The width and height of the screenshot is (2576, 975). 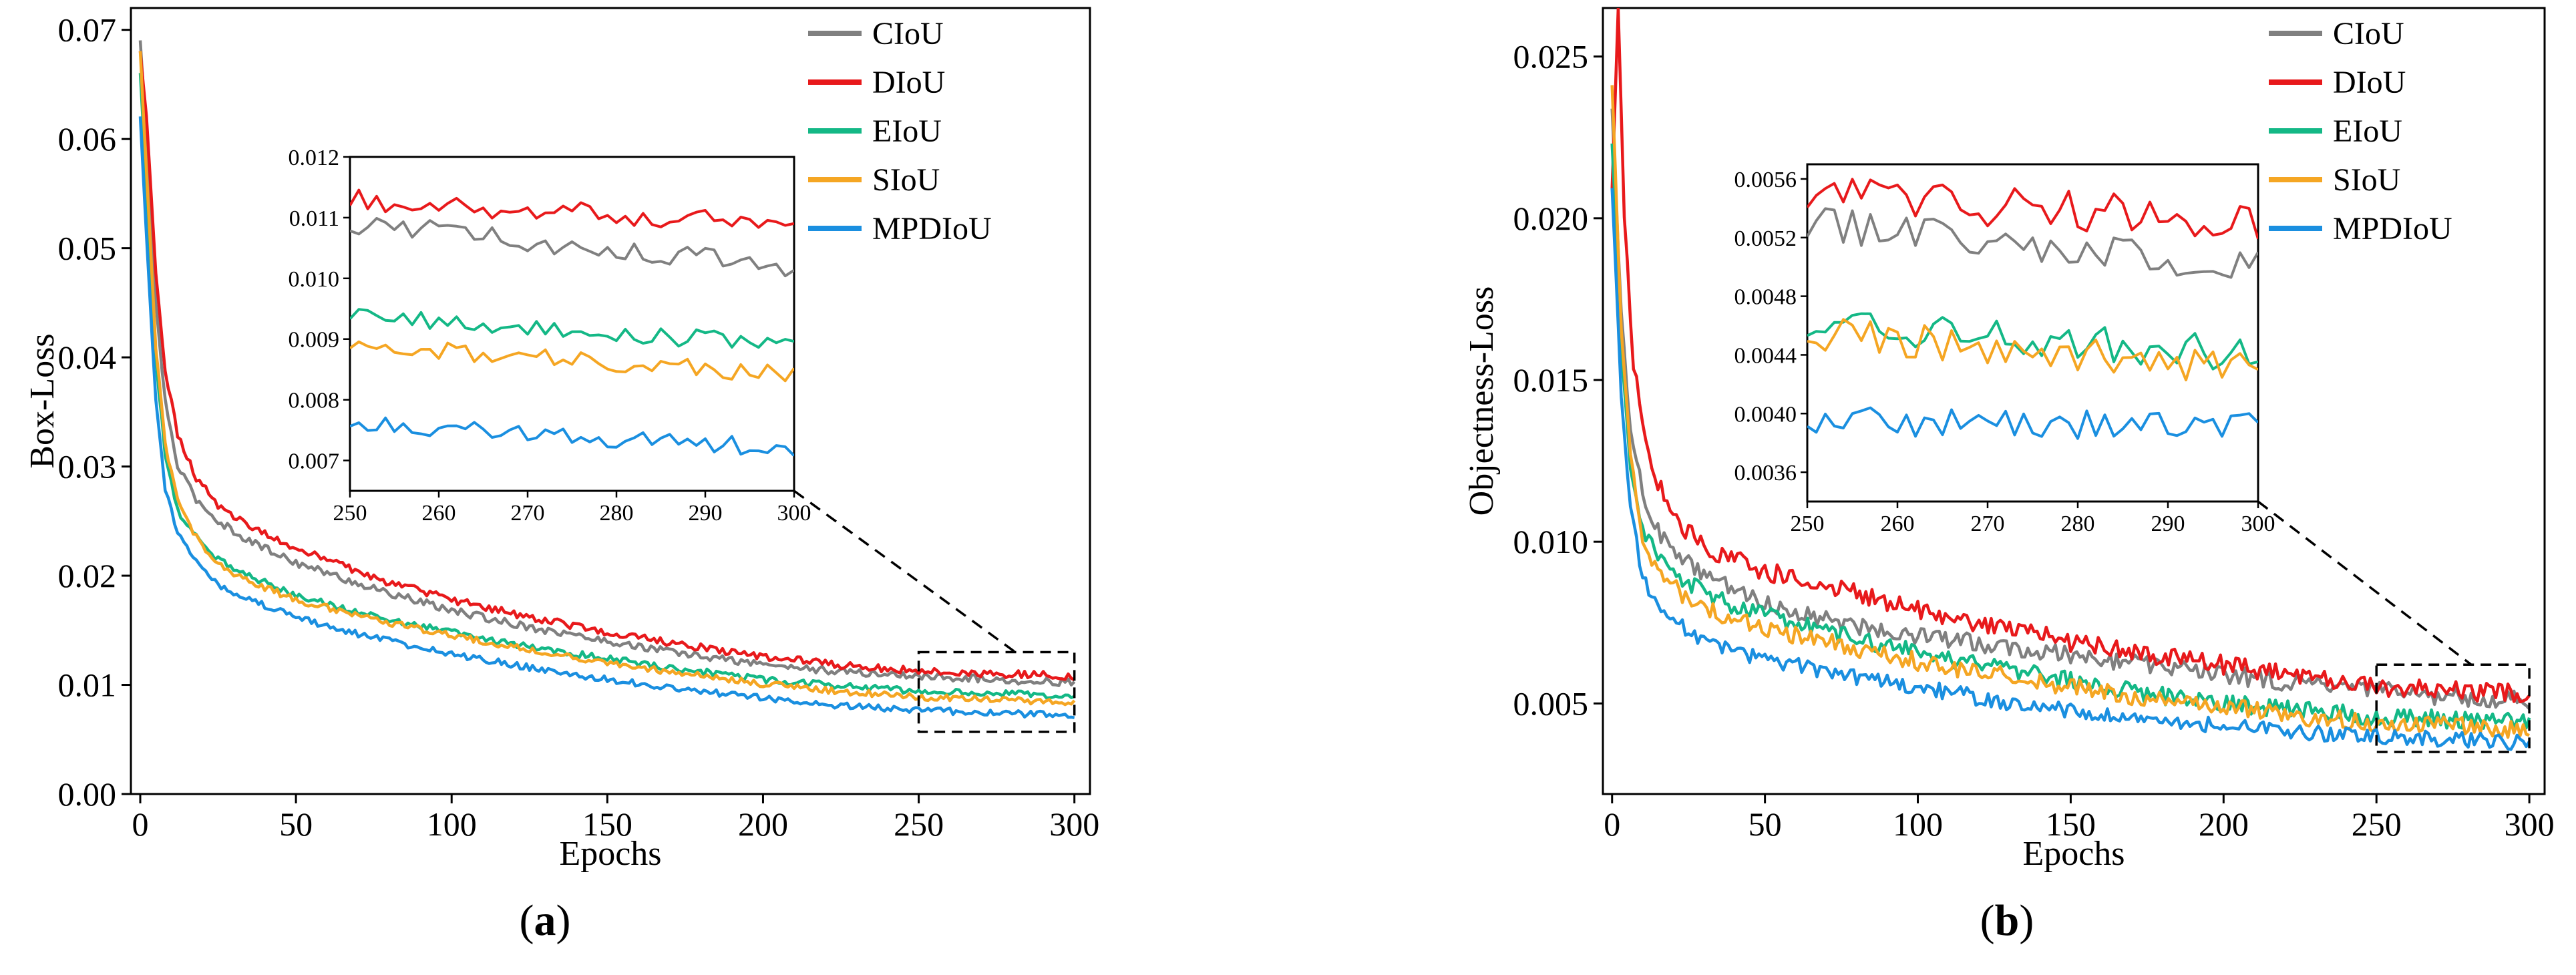 I want to click on panel-label-letter: a, so click(x=545, y=920).